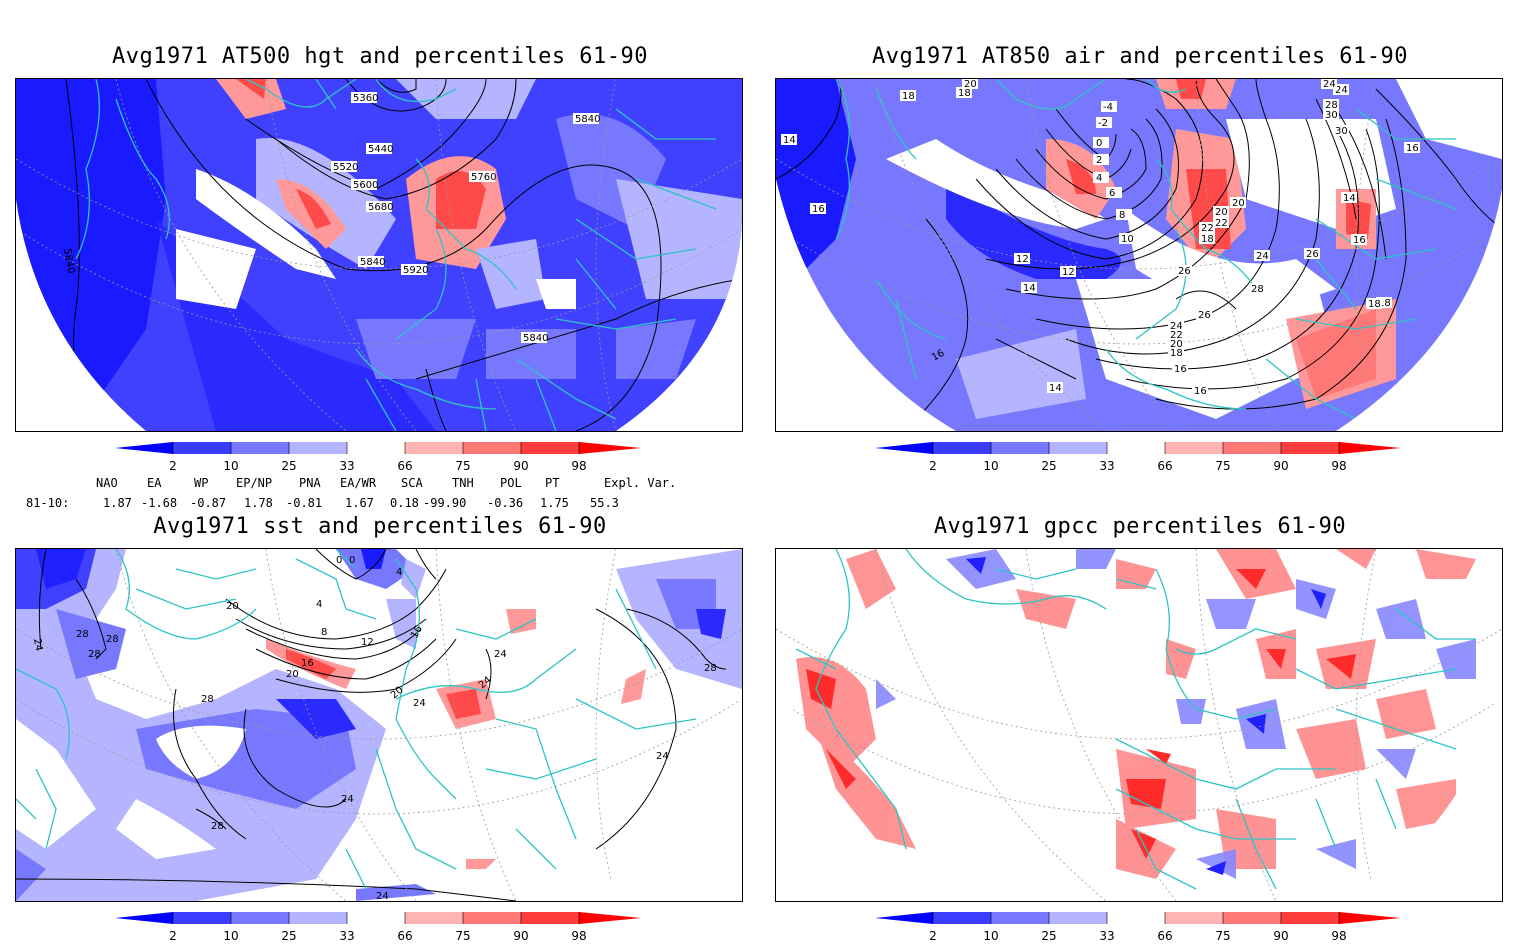 The image size is (1520, 950). Describe the element at coordinates (365, 98) in the screenshot. I see `contour-label: 5360` at that location.